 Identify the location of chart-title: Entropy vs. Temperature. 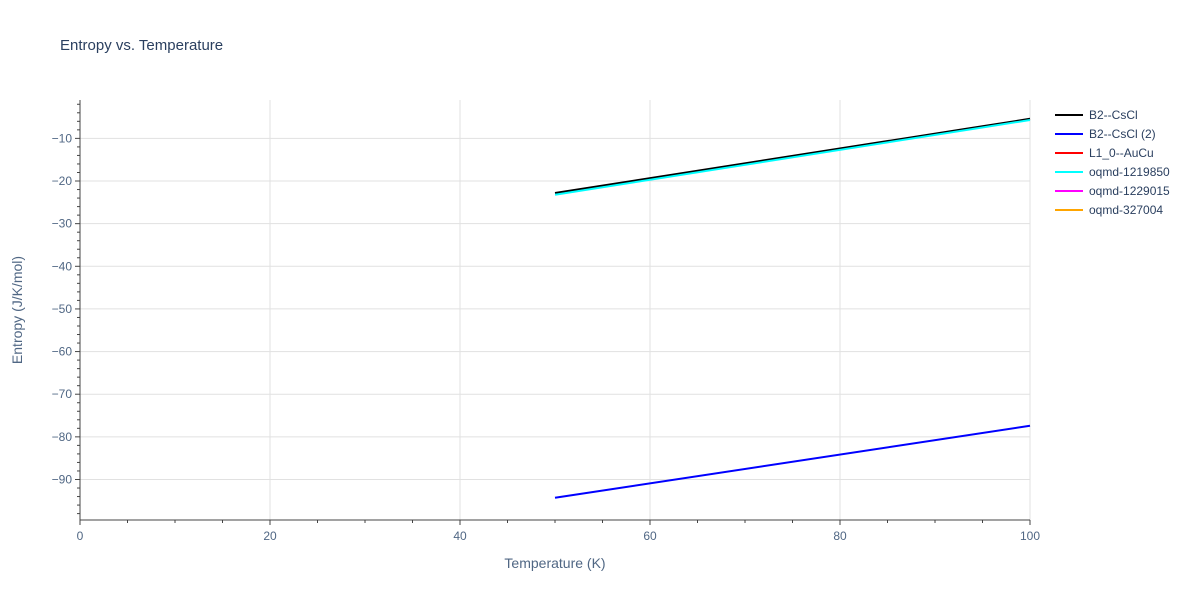
(141, 45).